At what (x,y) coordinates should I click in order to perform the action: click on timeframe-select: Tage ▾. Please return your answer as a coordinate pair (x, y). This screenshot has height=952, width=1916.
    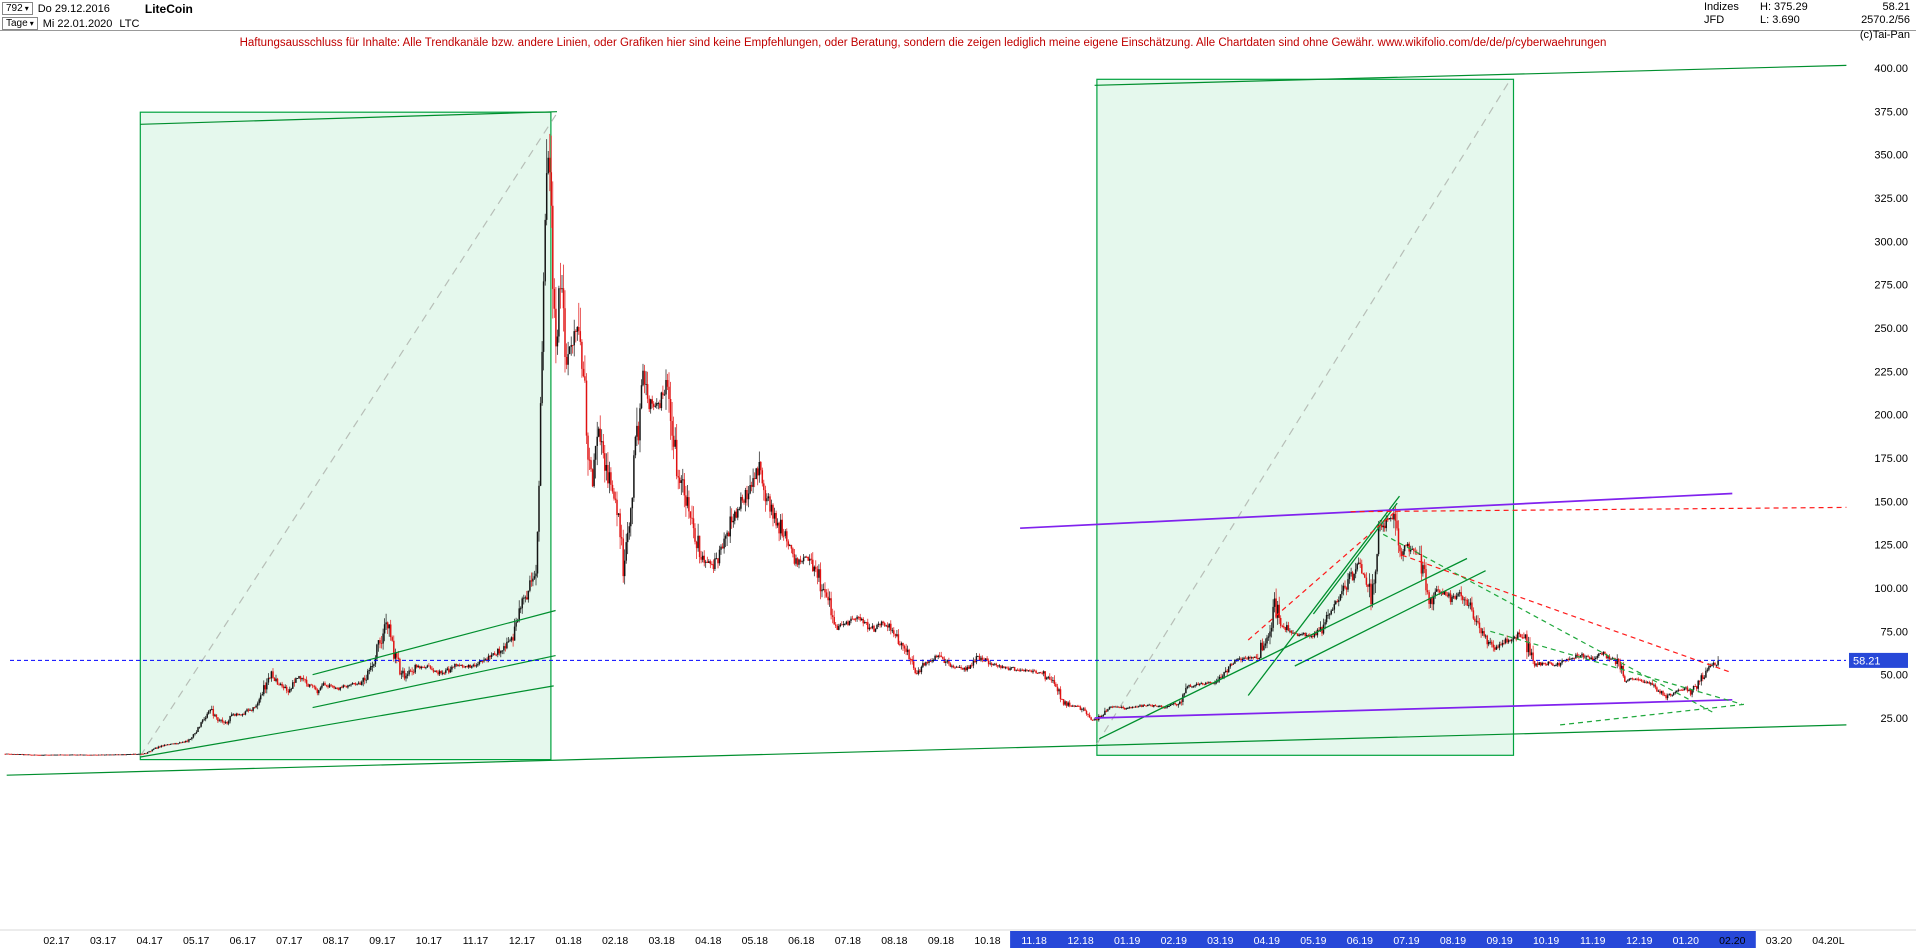
    Looking at the image, I should click on (20, 23).